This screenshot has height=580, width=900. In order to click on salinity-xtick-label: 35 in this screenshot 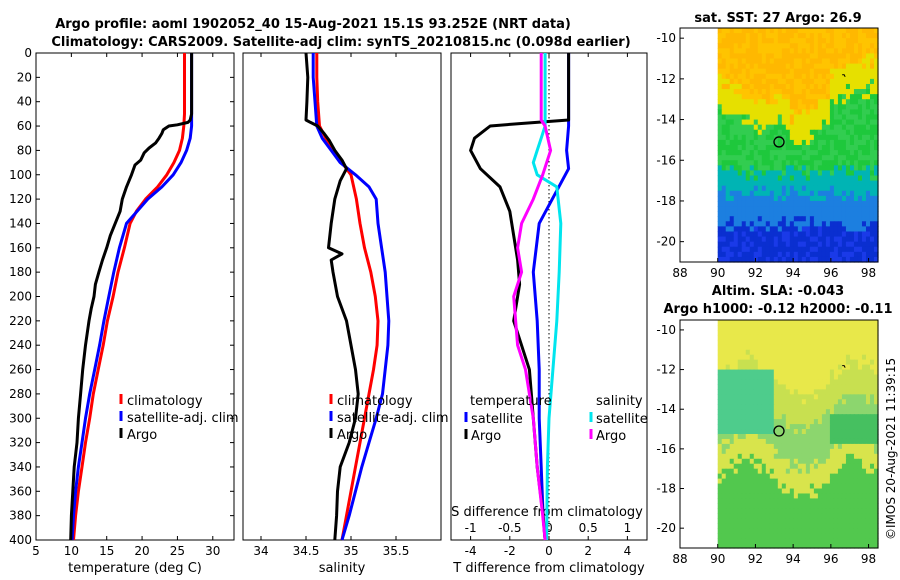, I will do `click(350, 551)`.